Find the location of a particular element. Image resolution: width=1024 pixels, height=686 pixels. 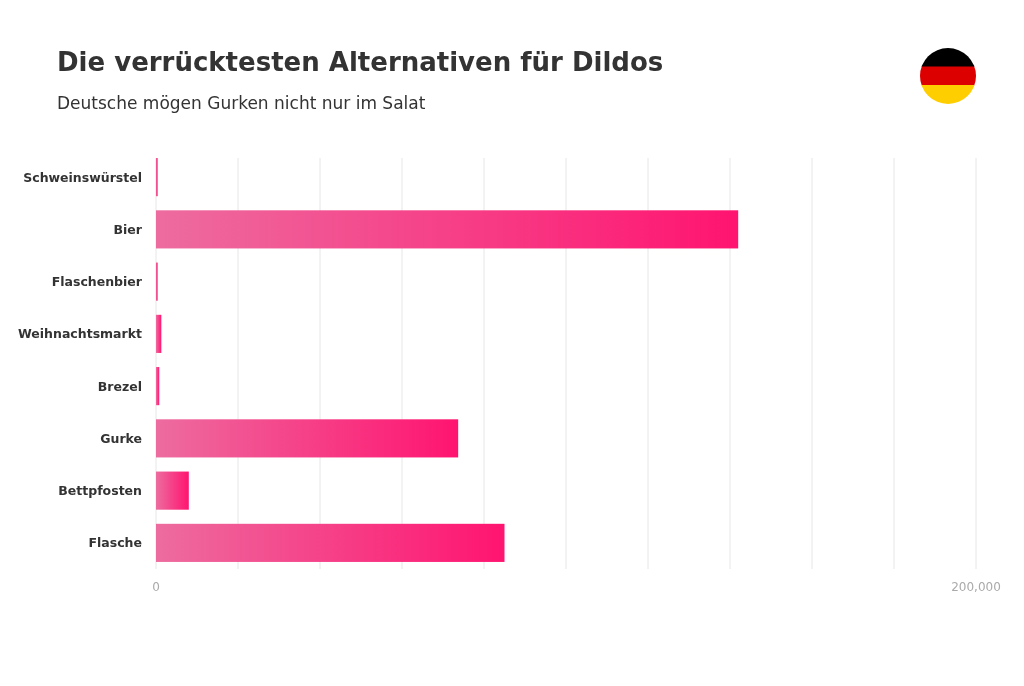

y-tick-label: Flasche is located at coordinates (115, 543).